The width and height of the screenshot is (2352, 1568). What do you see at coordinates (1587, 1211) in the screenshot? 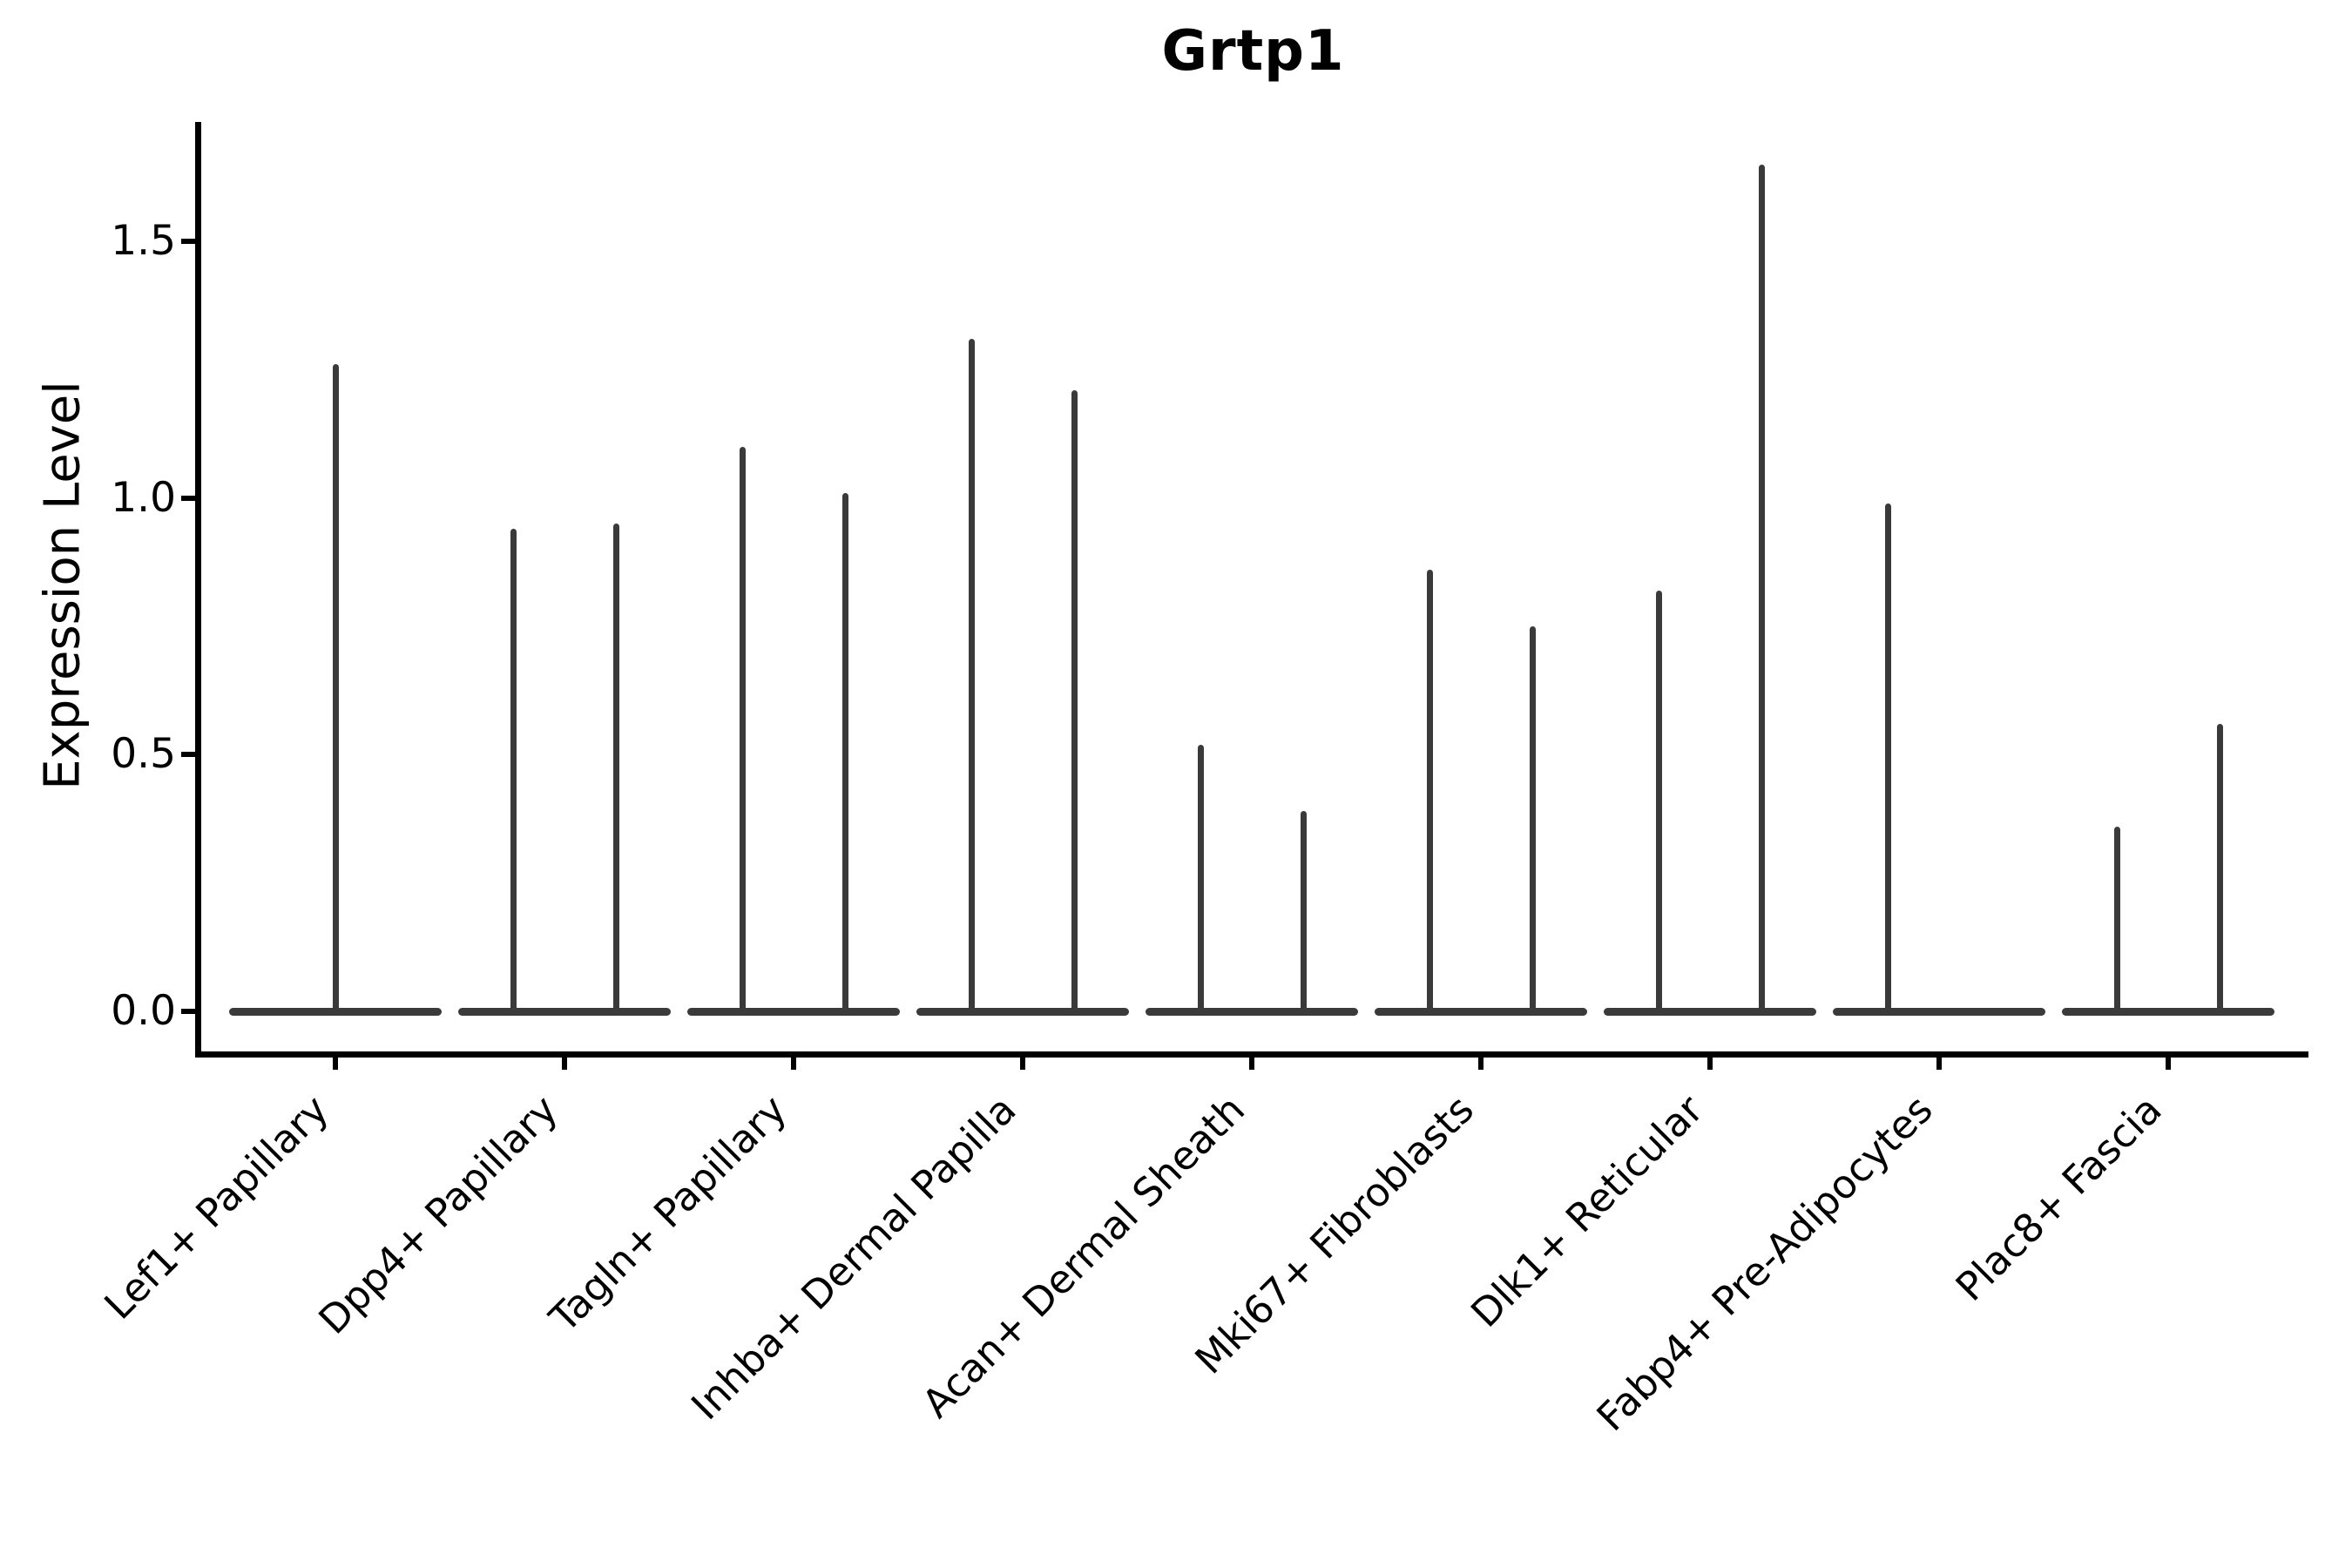
I see `x-tick-label: Dlk1+ Reticular` at bounding box center [1587, 1211].